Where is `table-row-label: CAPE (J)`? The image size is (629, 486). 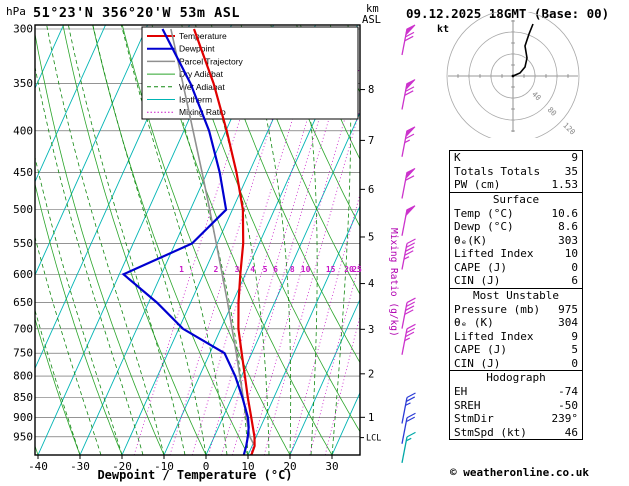
table-row-label: CAPE (J) is located at coordinates (480, 267).